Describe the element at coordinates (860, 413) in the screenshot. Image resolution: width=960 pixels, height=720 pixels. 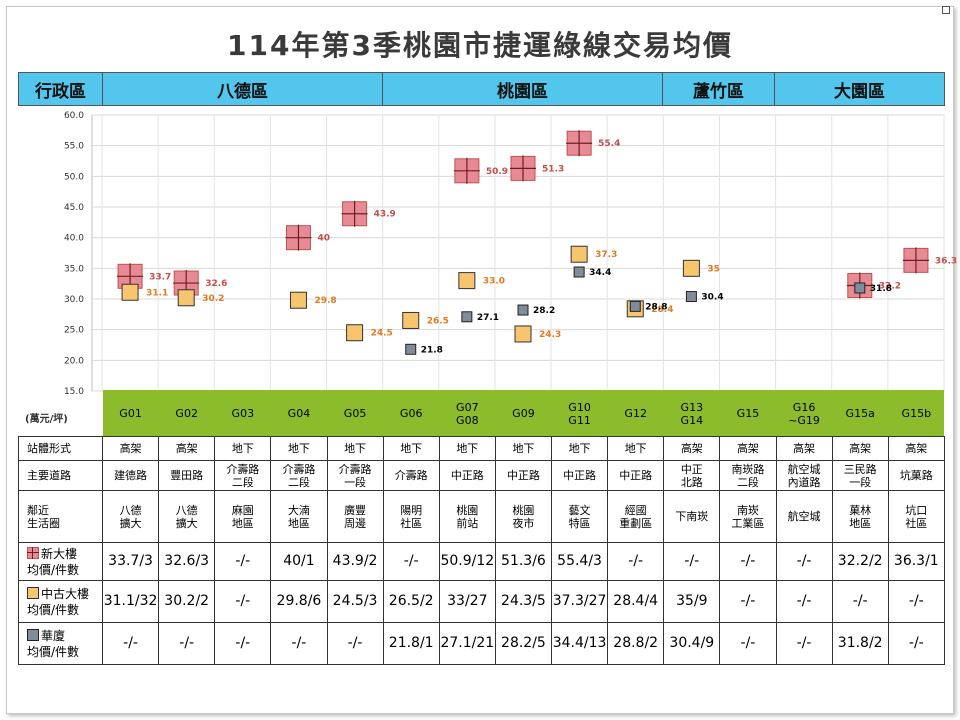
I see `station-code-cell: G15a` at that location.